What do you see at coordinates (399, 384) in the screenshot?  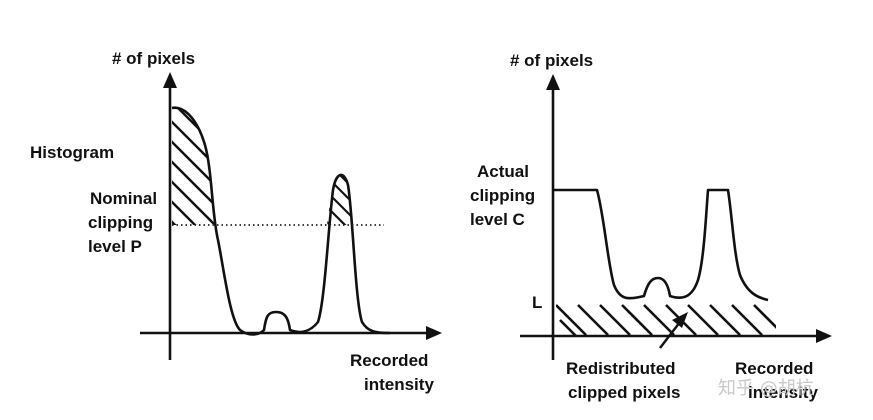 I see `left-x-axis-label-line2: intensity` at bounding box center [399, 384].